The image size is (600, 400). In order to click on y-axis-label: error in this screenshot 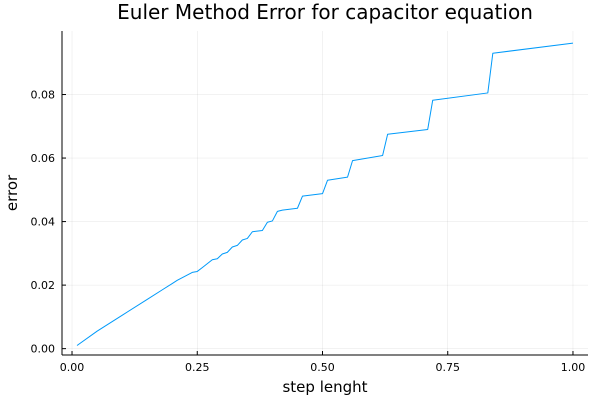, I will do `click(12, 192)`.